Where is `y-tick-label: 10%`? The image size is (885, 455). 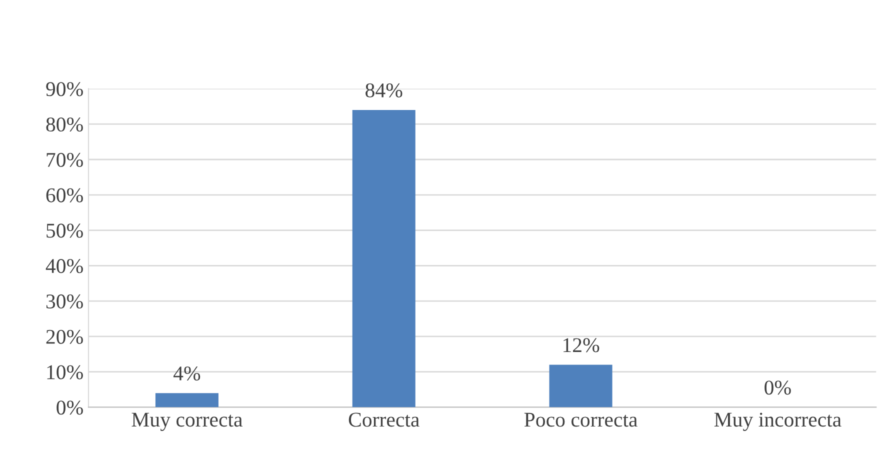
y-tick-label: 10% is located at coordinates (65, 372).